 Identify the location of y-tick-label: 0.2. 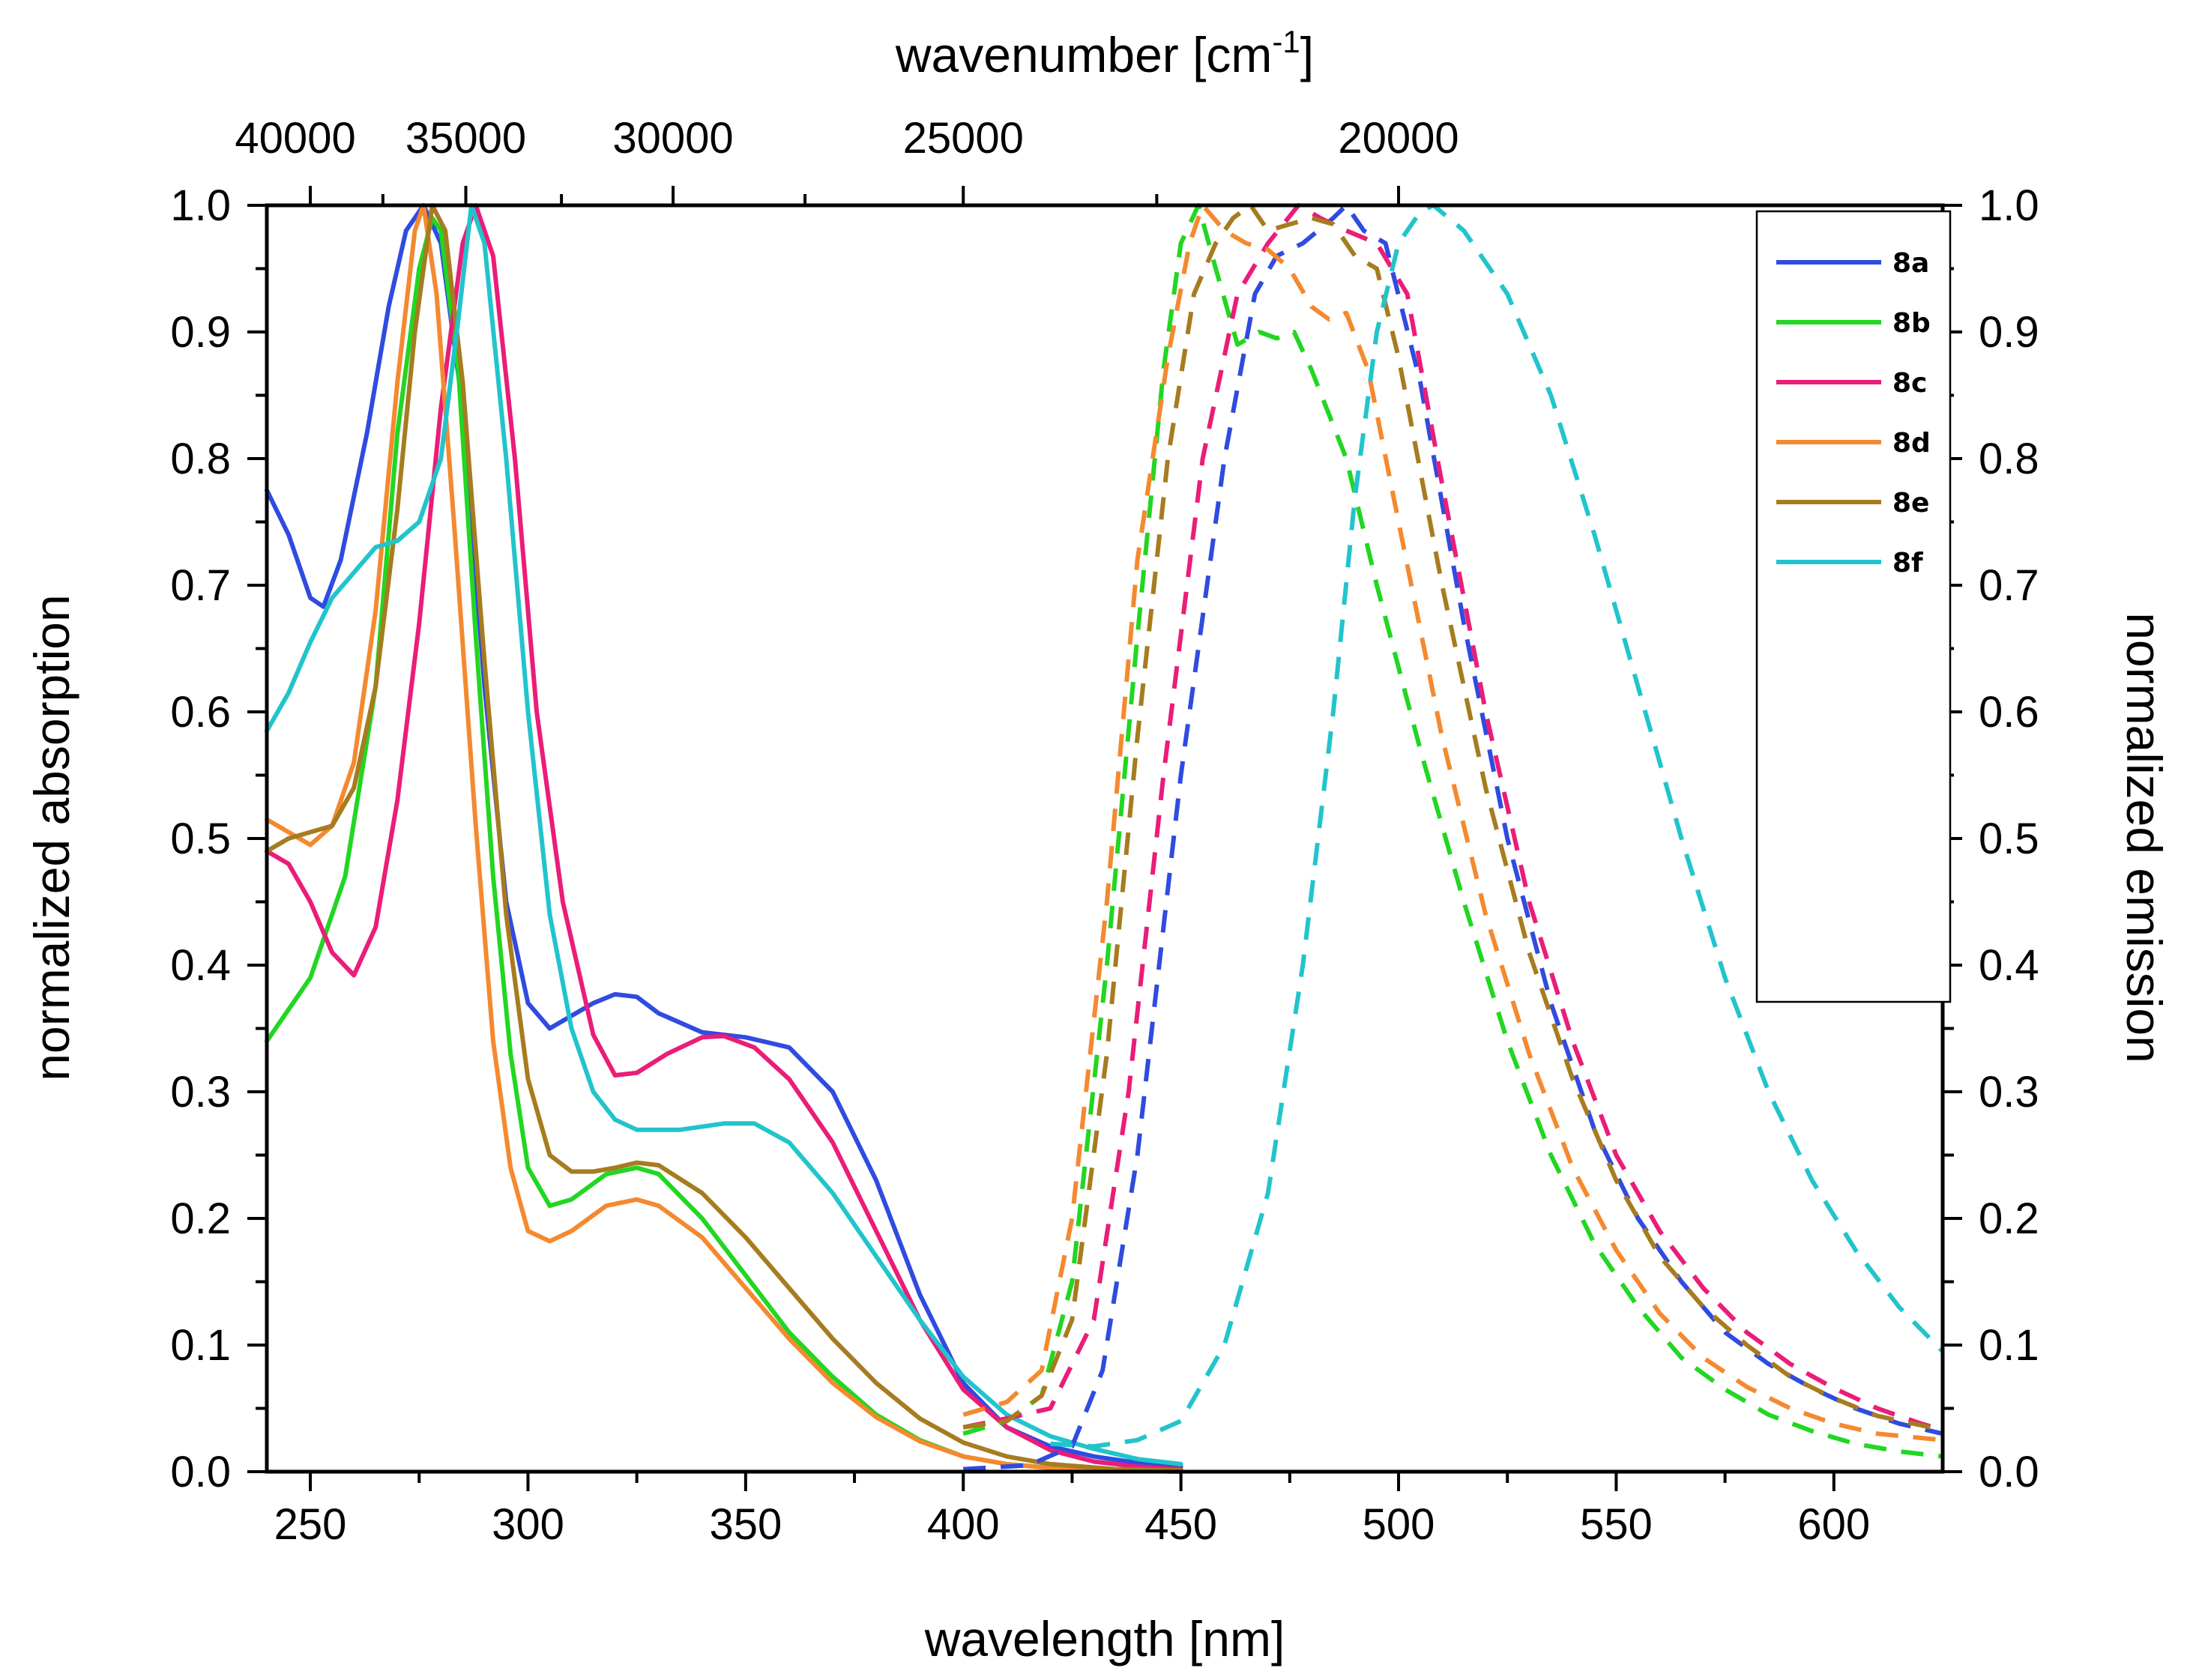
(200, 1218).